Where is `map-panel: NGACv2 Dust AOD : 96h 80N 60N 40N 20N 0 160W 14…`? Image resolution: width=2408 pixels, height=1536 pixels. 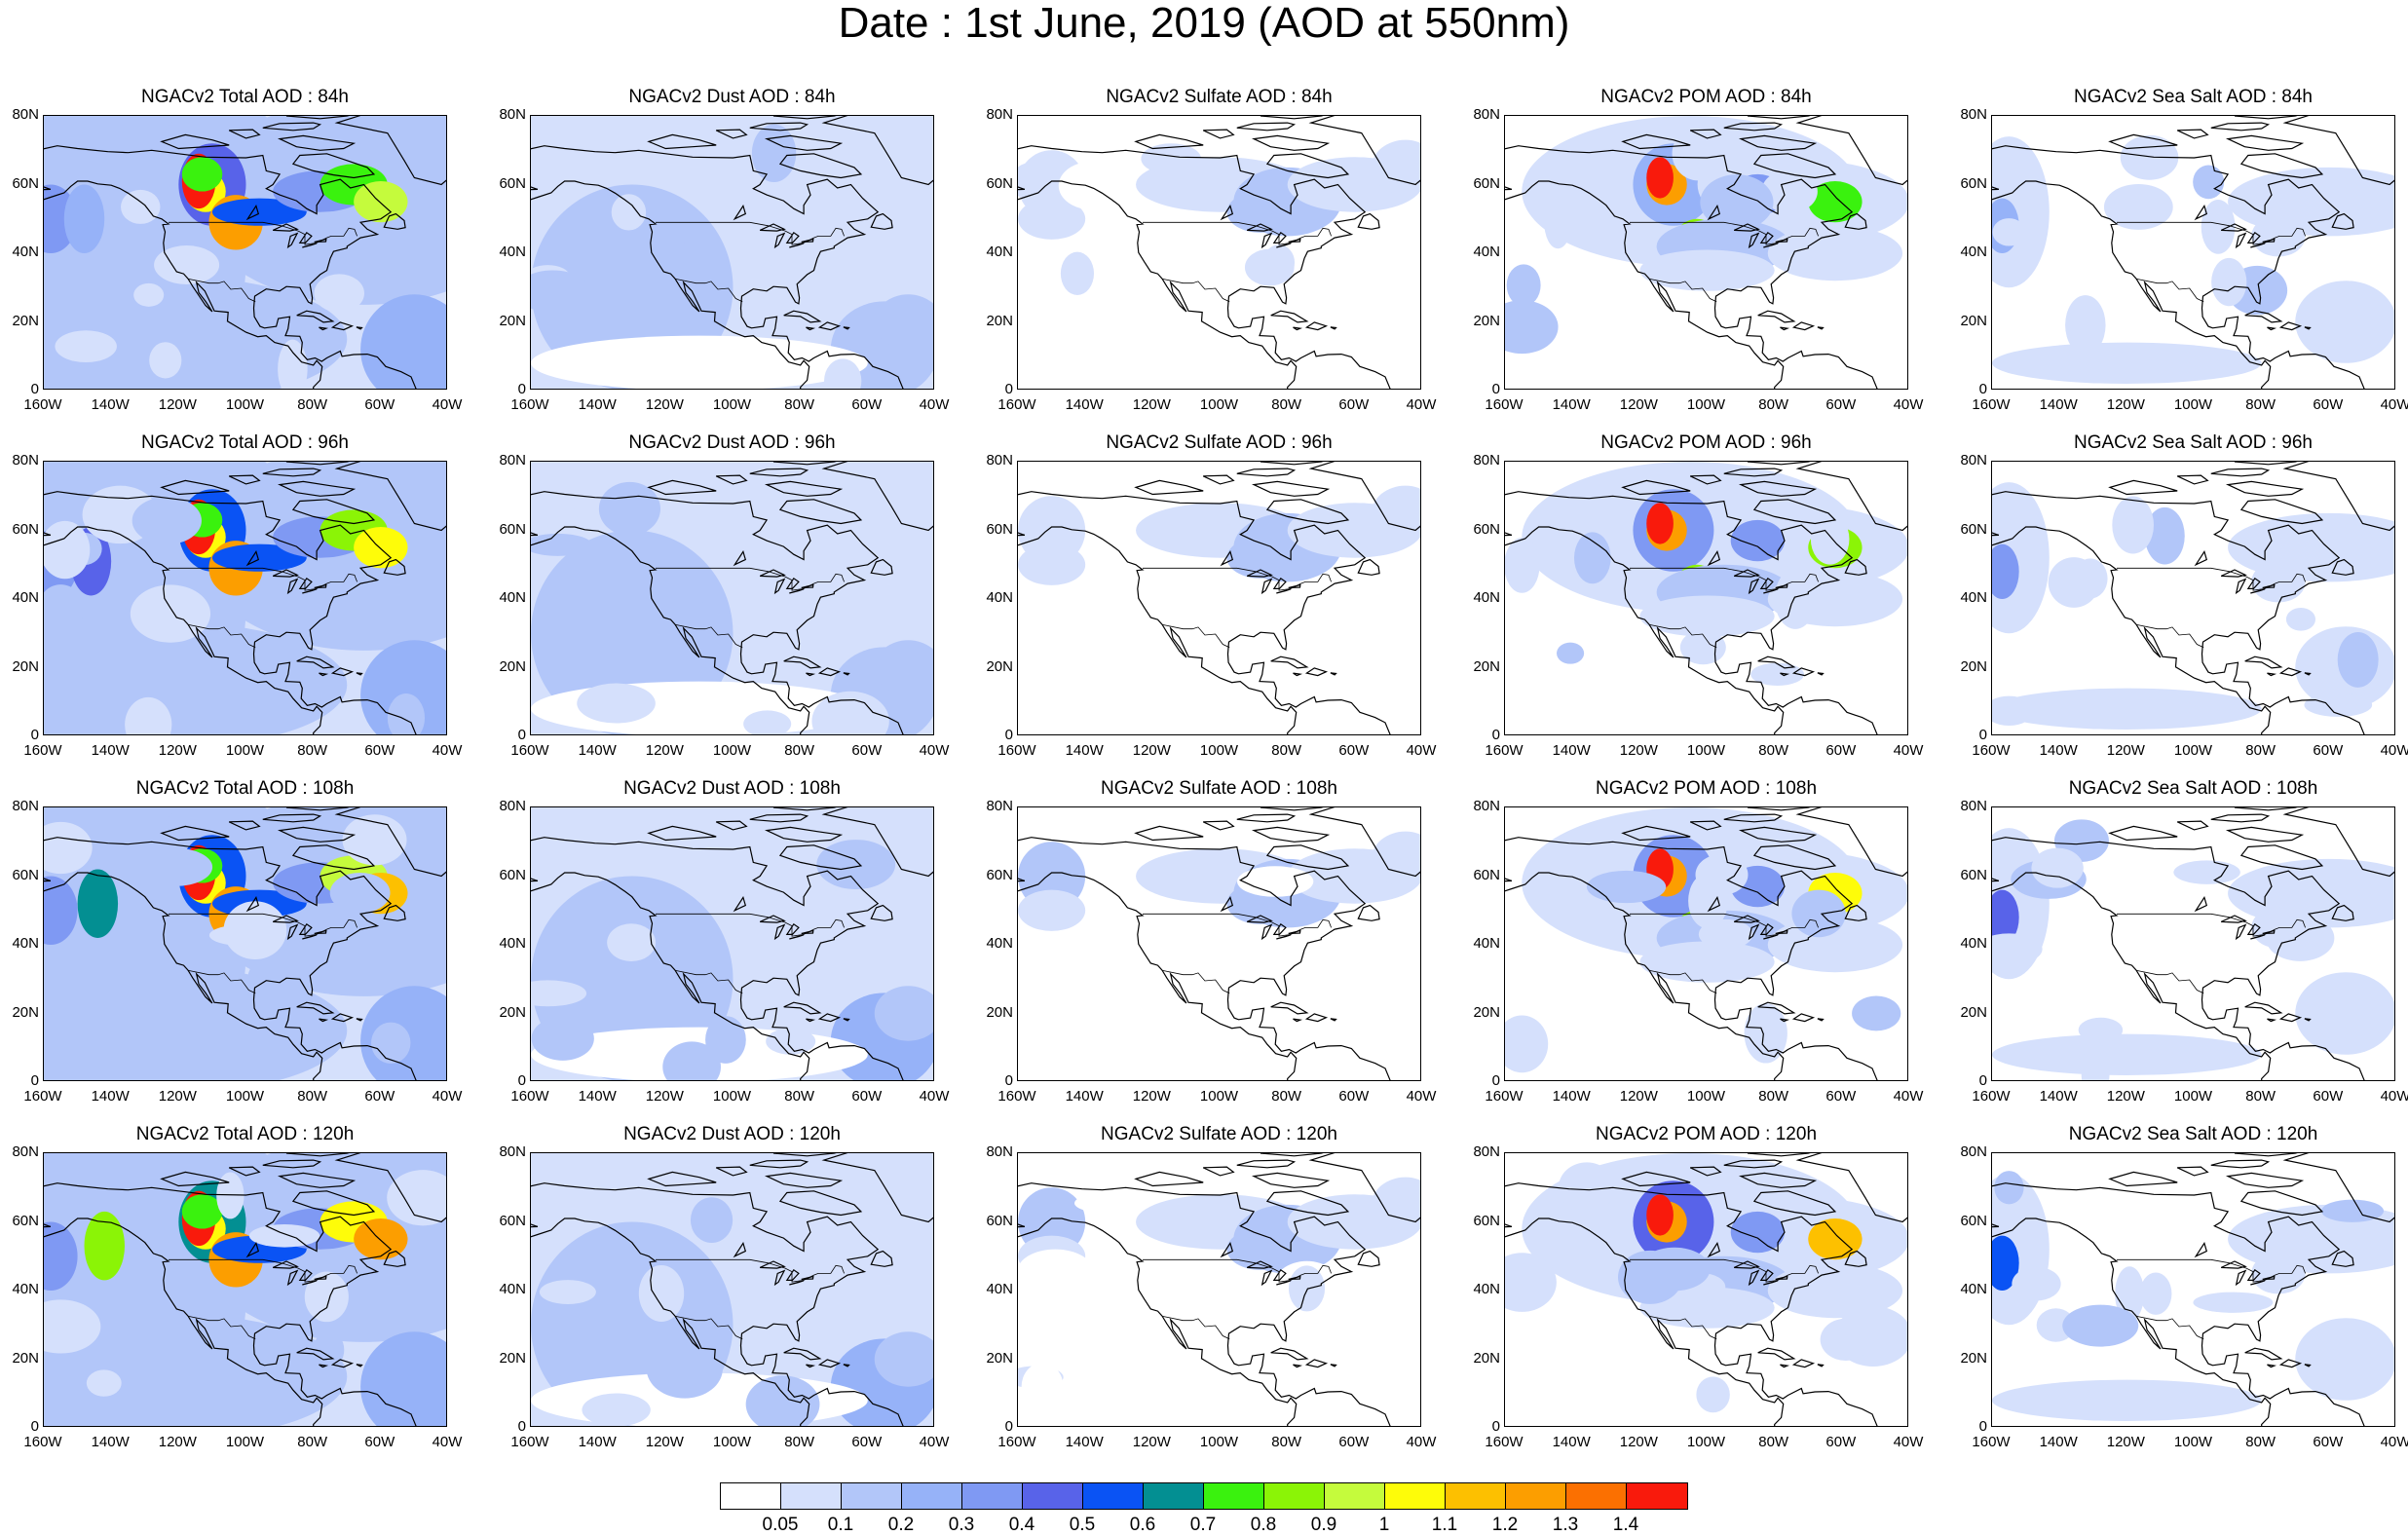
map-panel: NGACv2 Dust AOD : 96h 80N 60N 40N 20N 0 160W 14… is located at coordinates (724, 595).